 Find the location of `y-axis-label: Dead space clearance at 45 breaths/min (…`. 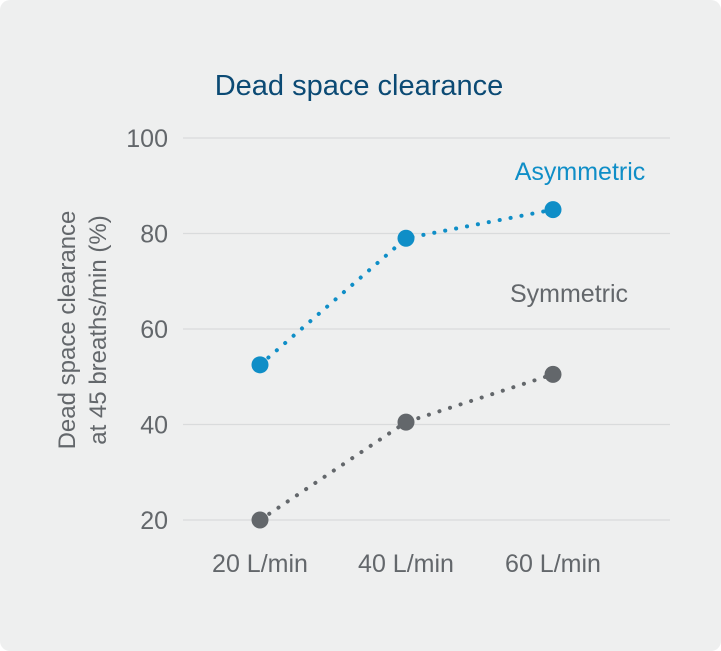

y-axis-label: Dead space clearance at 45 breaths/min (… is located at coordinates (83, 330).